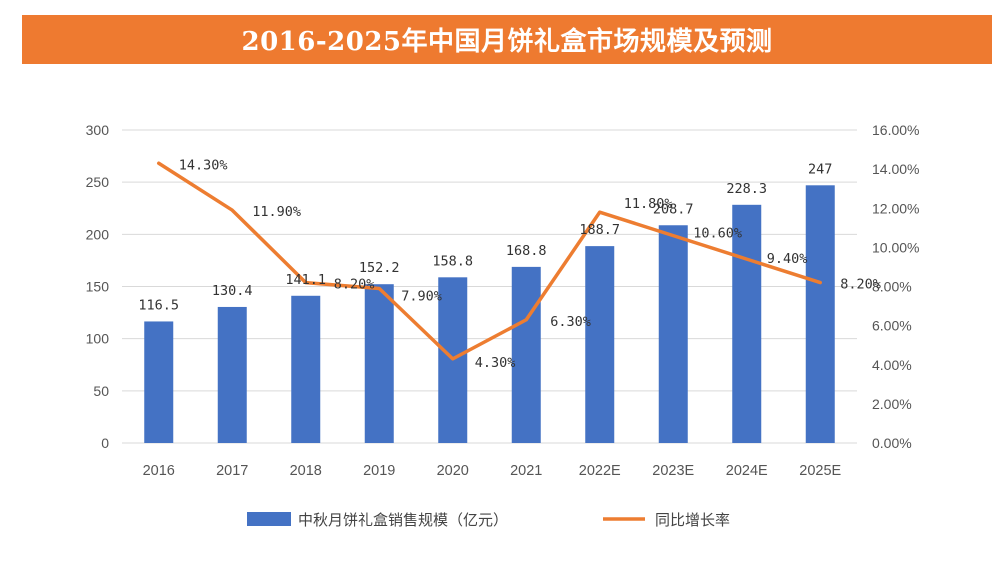 This screenshot has width=1004, height=576. I want to click on y-right-tick-label: 14.00%, so click(895, 169).